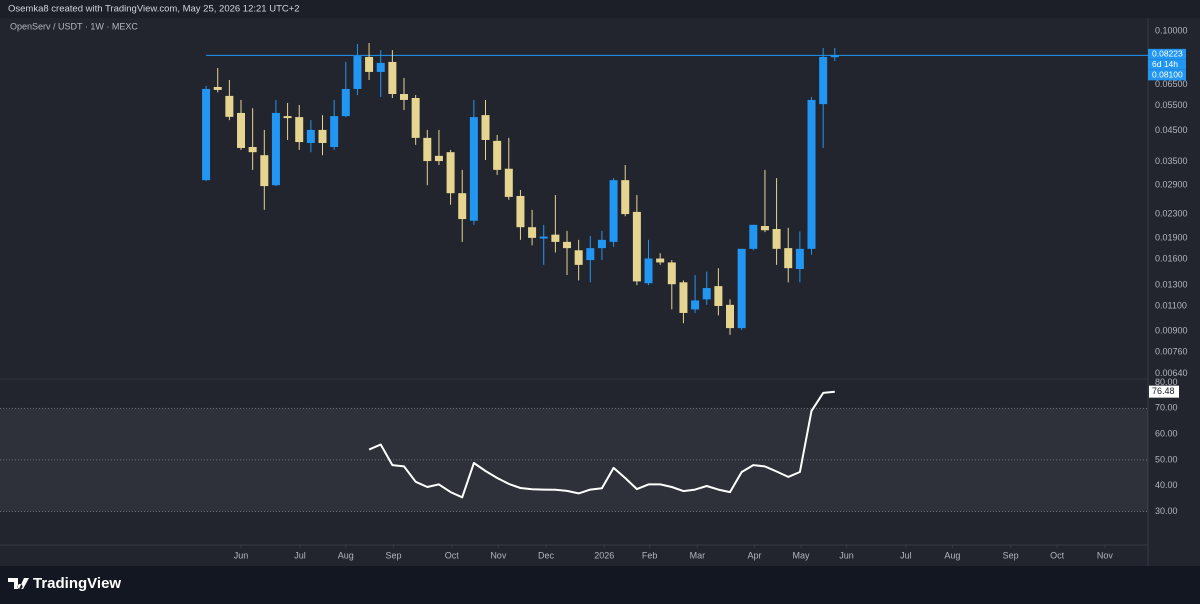  What do you see at coordinates (1166, 485) in the screenshot?
I see `y-tick-label: 40.00` at bounding box center [1166, 485].